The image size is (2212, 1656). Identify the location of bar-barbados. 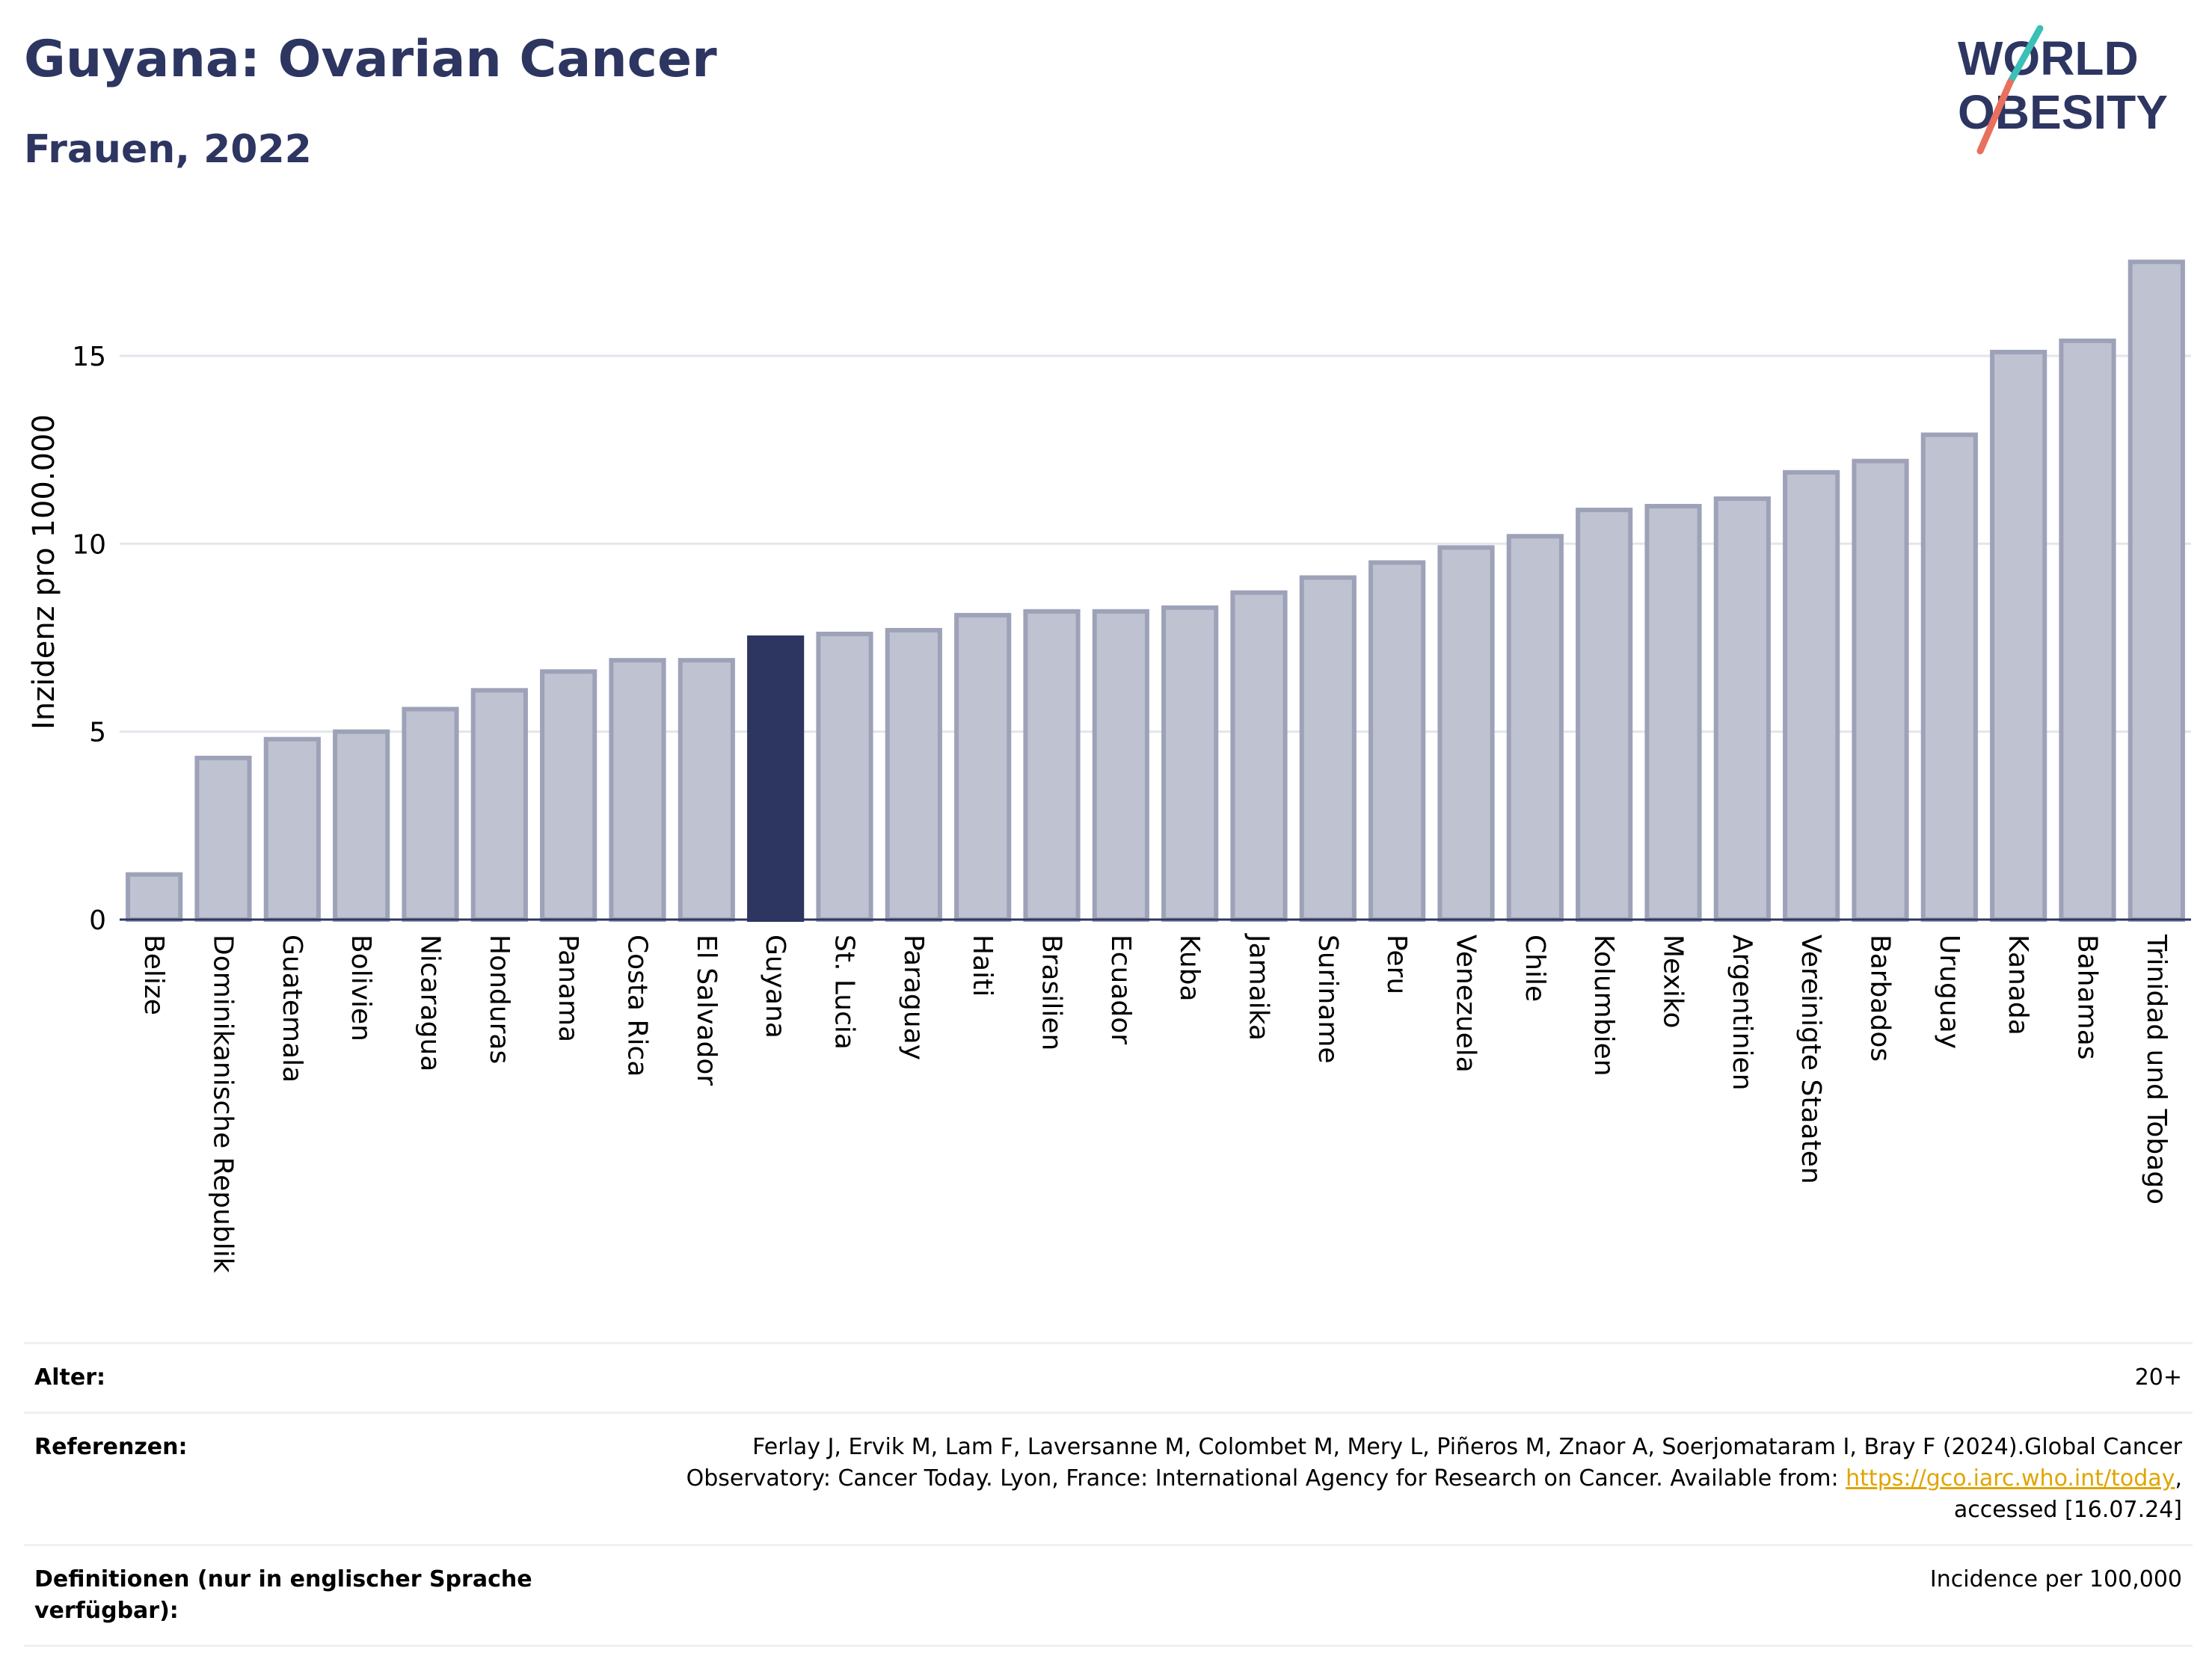
(1880, 690).